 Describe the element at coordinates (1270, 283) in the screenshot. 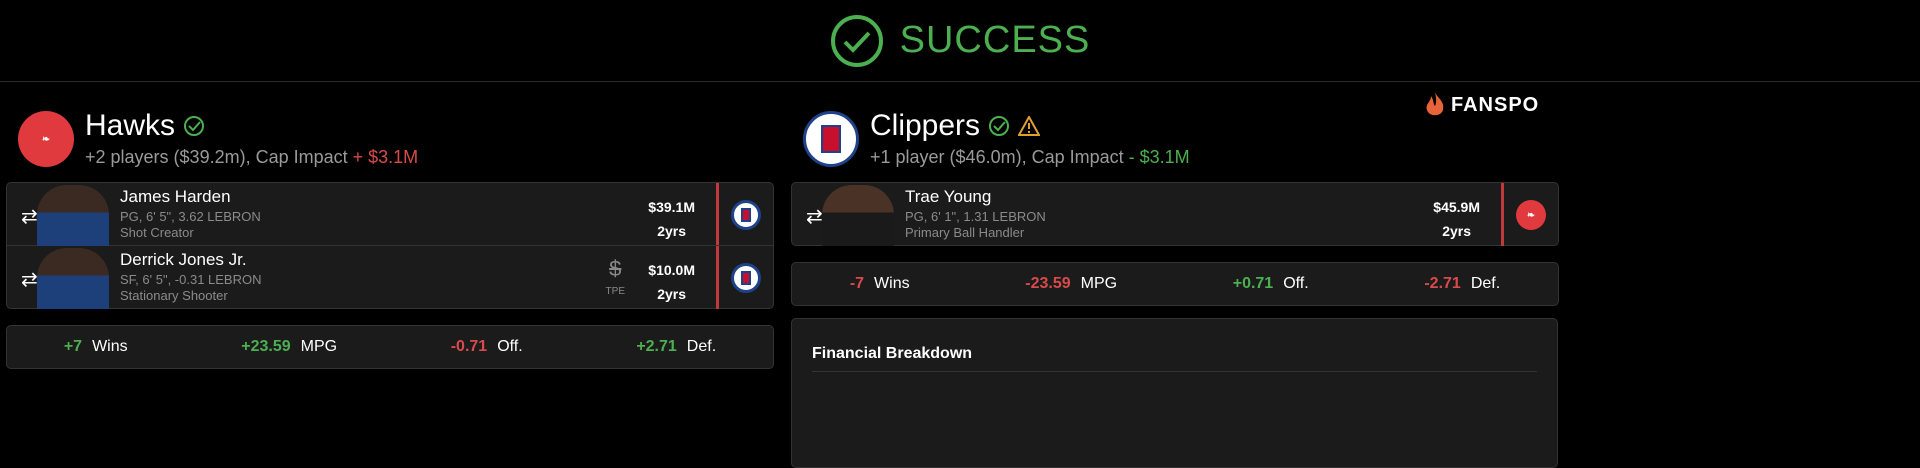

I see `stat-off: +0.71 Off.` at that location.